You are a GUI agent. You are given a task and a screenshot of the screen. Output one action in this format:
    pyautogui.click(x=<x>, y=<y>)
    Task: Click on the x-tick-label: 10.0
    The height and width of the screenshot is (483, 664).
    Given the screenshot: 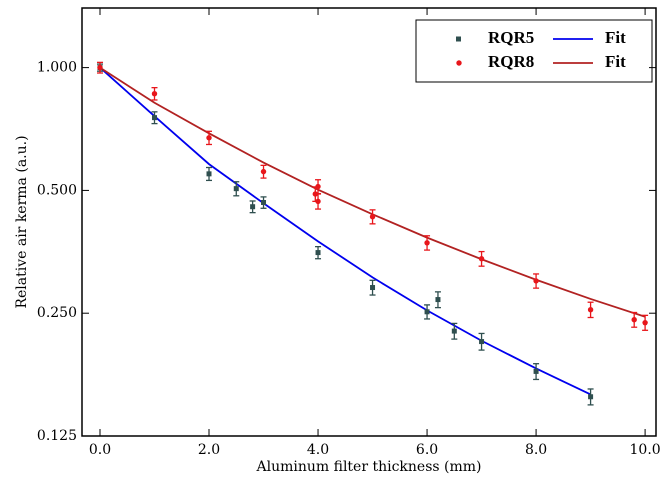 What is the action you would take?
    pyautogui.click(x=645, y=450)
    